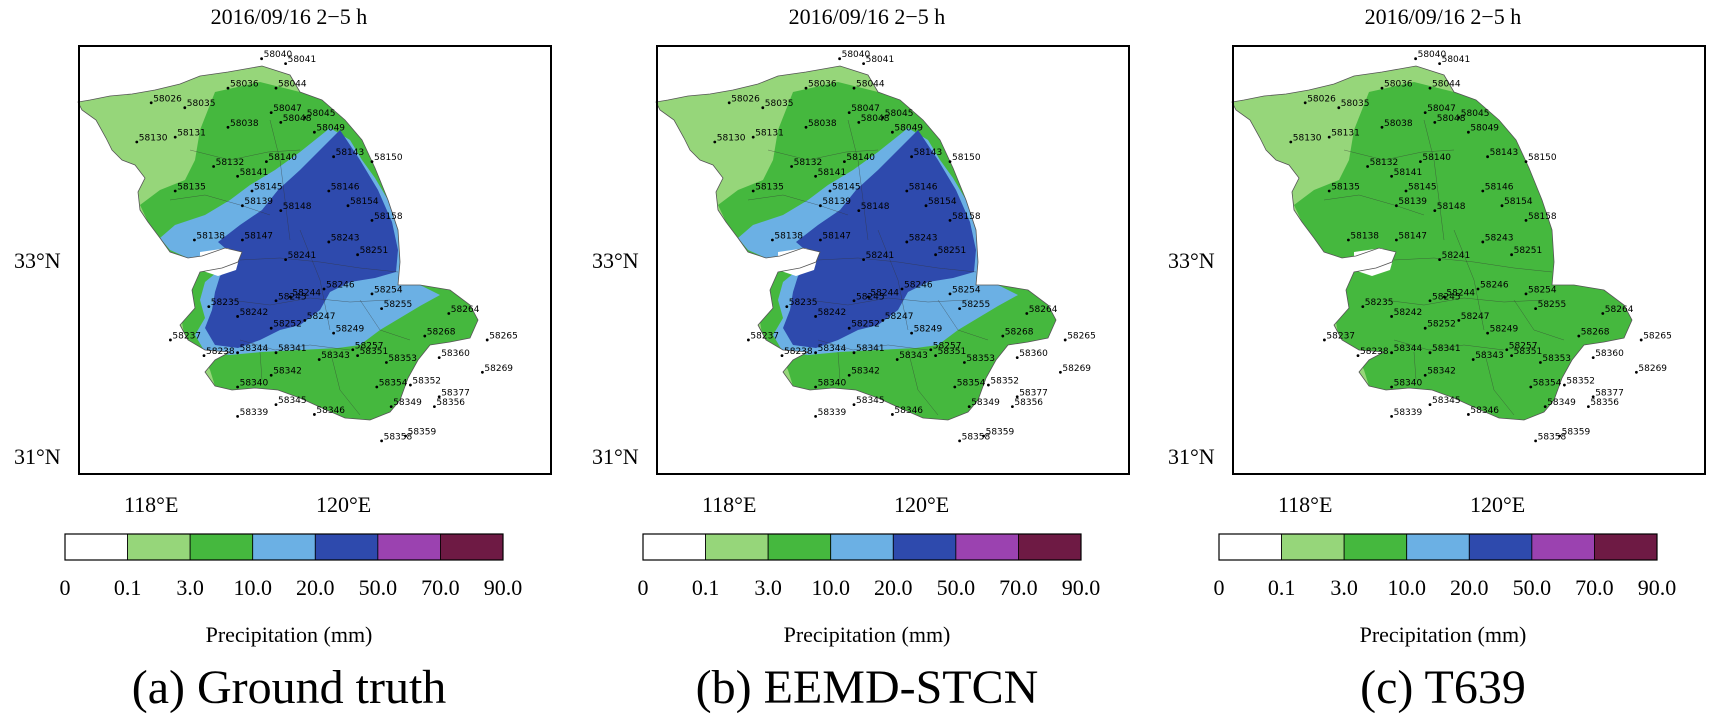 The image size is (1732, 728). Describe the element at coordinates (1018, 587) in the screenshot. I see `colorbar-tick-label: 70.0` at that location.